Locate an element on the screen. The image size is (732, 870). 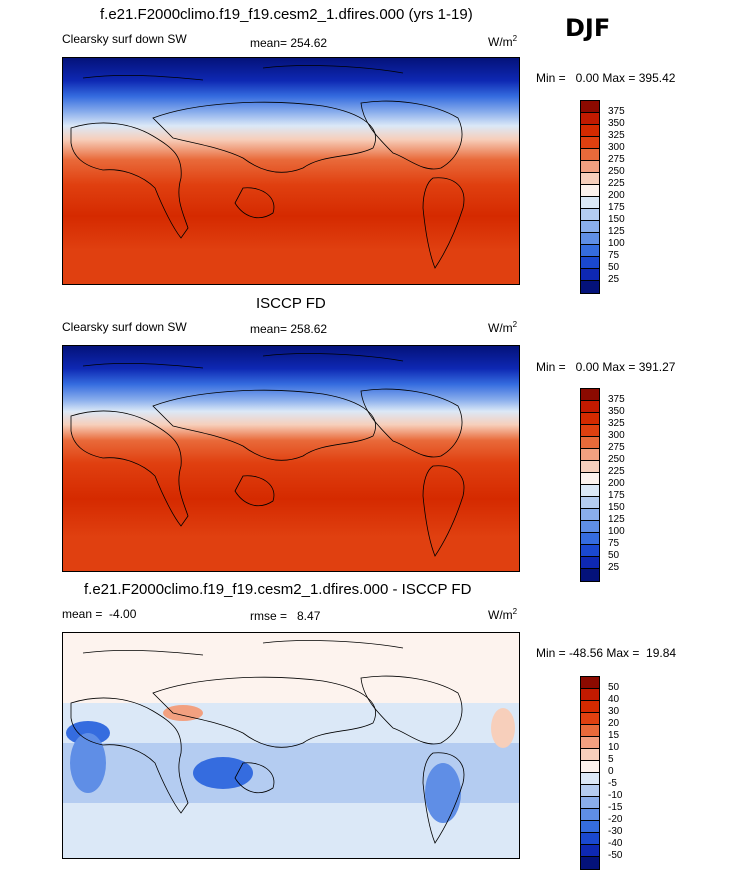
panel3-mean-label: mean = -4.00 is located at coordinates (99, 614).